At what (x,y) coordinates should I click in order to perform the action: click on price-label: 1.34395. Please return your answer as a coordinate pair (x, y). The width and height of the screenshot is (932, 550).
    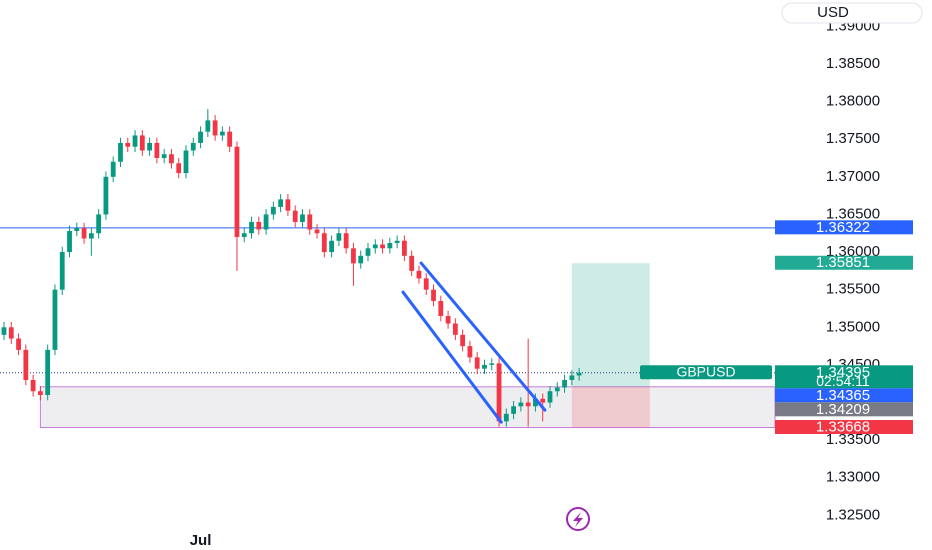
    Looking at the image, I should click on (843, 372).